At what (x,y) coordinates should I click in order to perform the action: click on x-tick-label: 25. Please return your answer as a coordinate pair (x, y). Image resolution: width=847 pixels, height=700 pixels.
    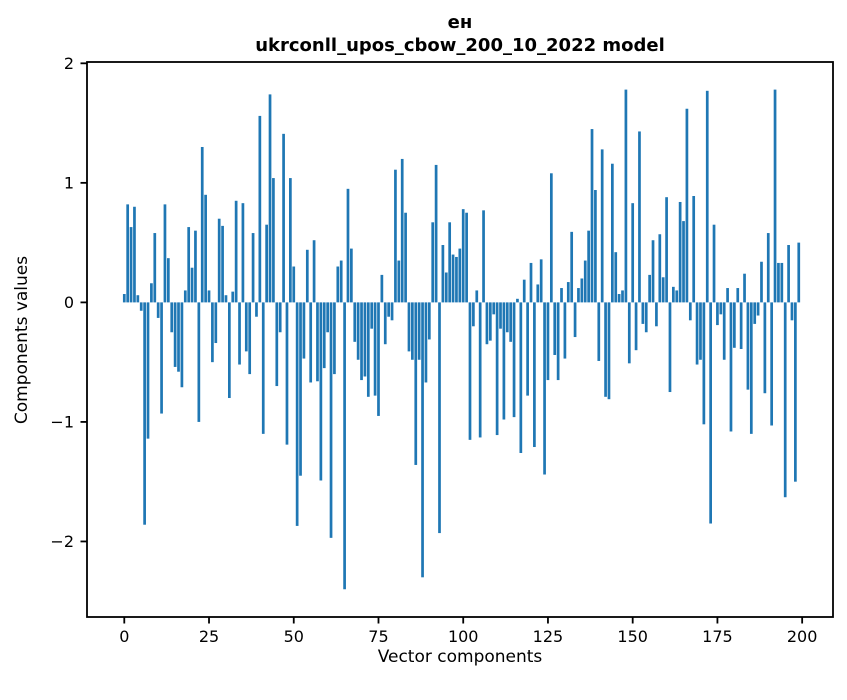
    Looking at the image, I should click on (209, 636).